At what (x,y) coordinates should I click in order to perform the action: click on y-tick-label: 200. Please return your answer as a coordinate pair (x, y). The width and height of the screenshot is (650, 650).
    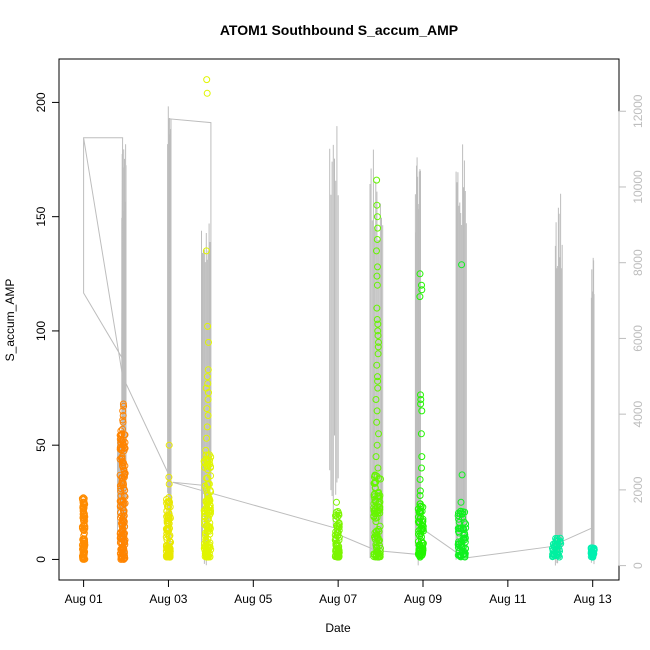
    Looking at the image, I should click on (41, 102).